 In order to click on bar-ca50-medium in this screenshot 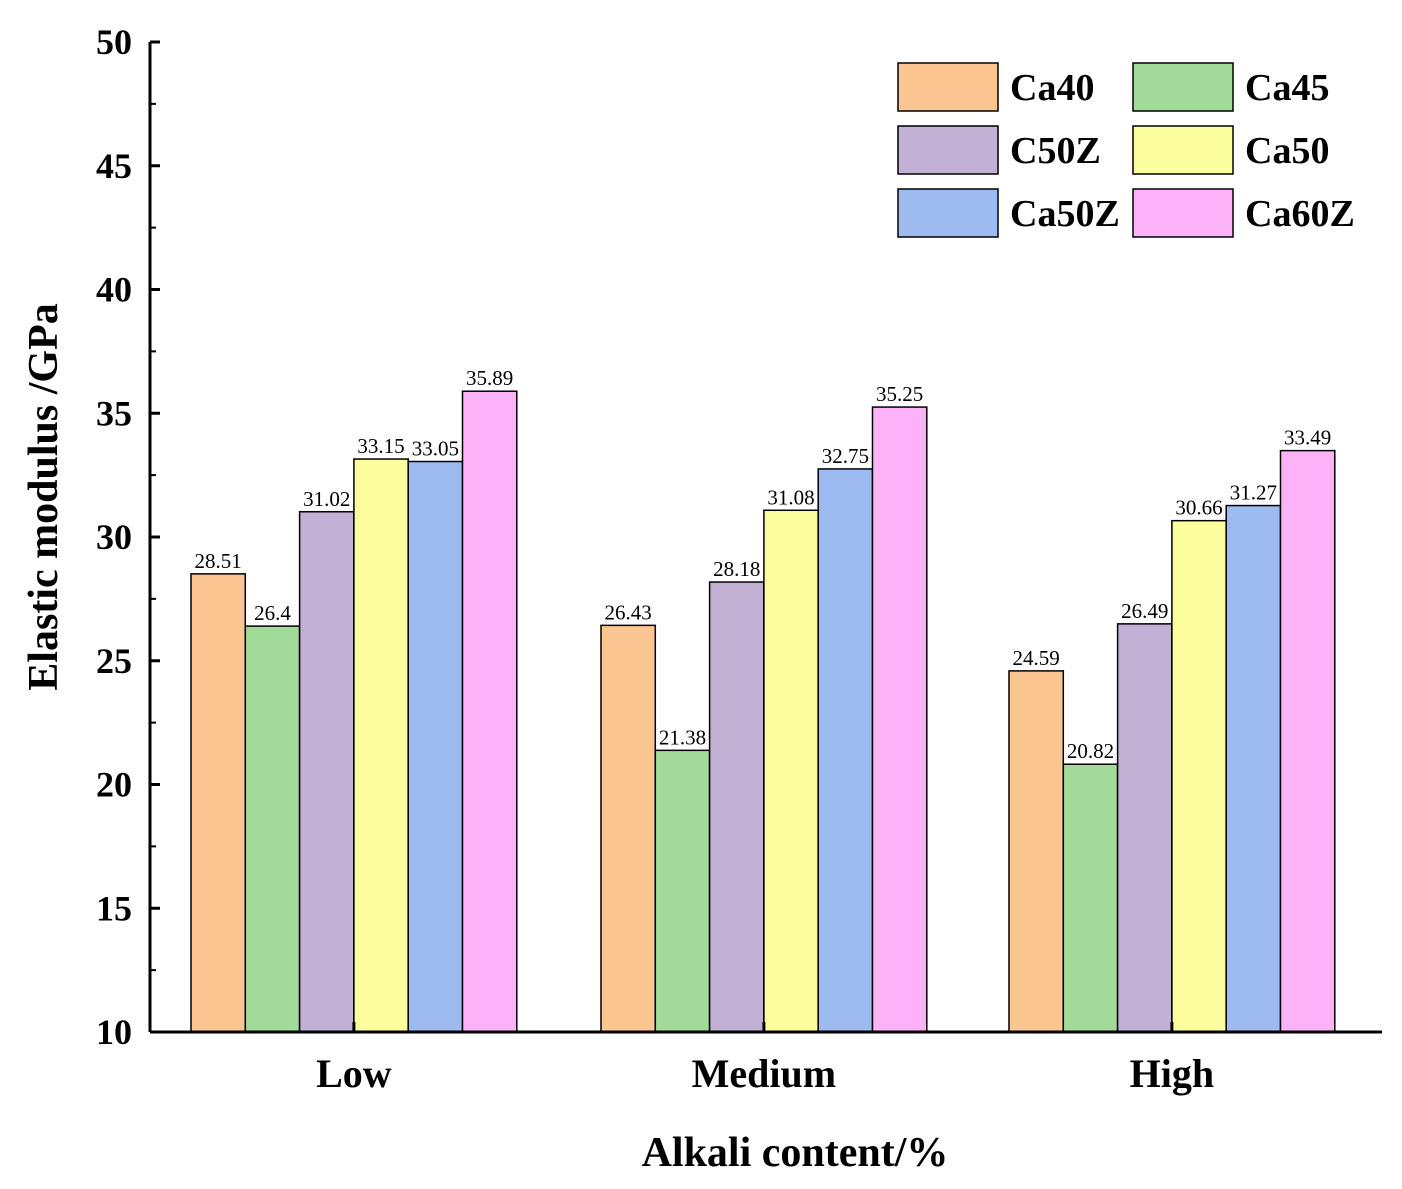, I will do `click(791, 771)`.